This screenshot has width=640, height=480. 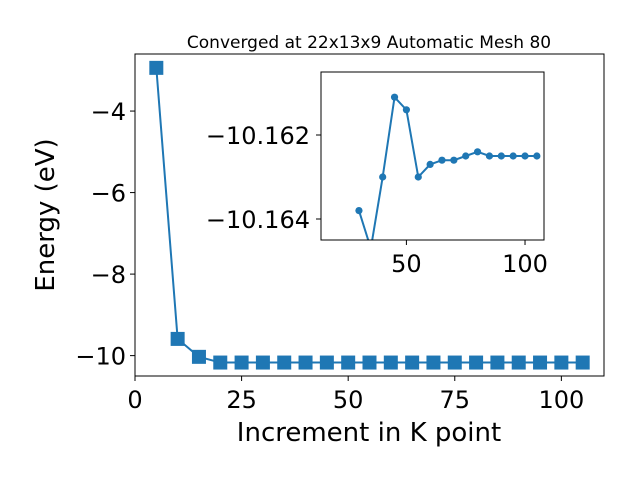 I want to click on y-tick-label: −4, so click(x=108, y=112).